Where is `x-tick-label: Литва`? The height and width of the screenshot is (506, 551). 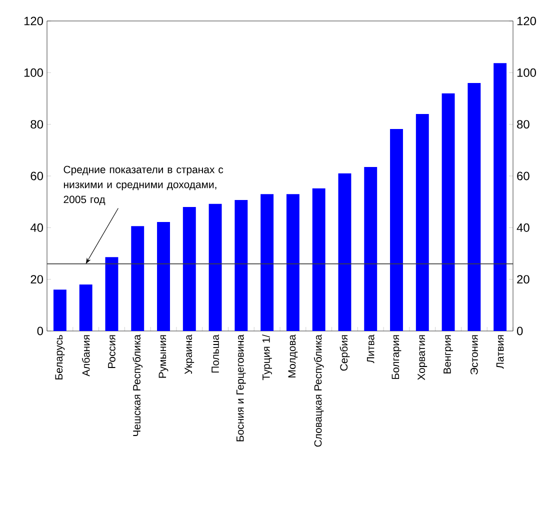 x-tick-label: Литва is located at coordinates (370, 349).